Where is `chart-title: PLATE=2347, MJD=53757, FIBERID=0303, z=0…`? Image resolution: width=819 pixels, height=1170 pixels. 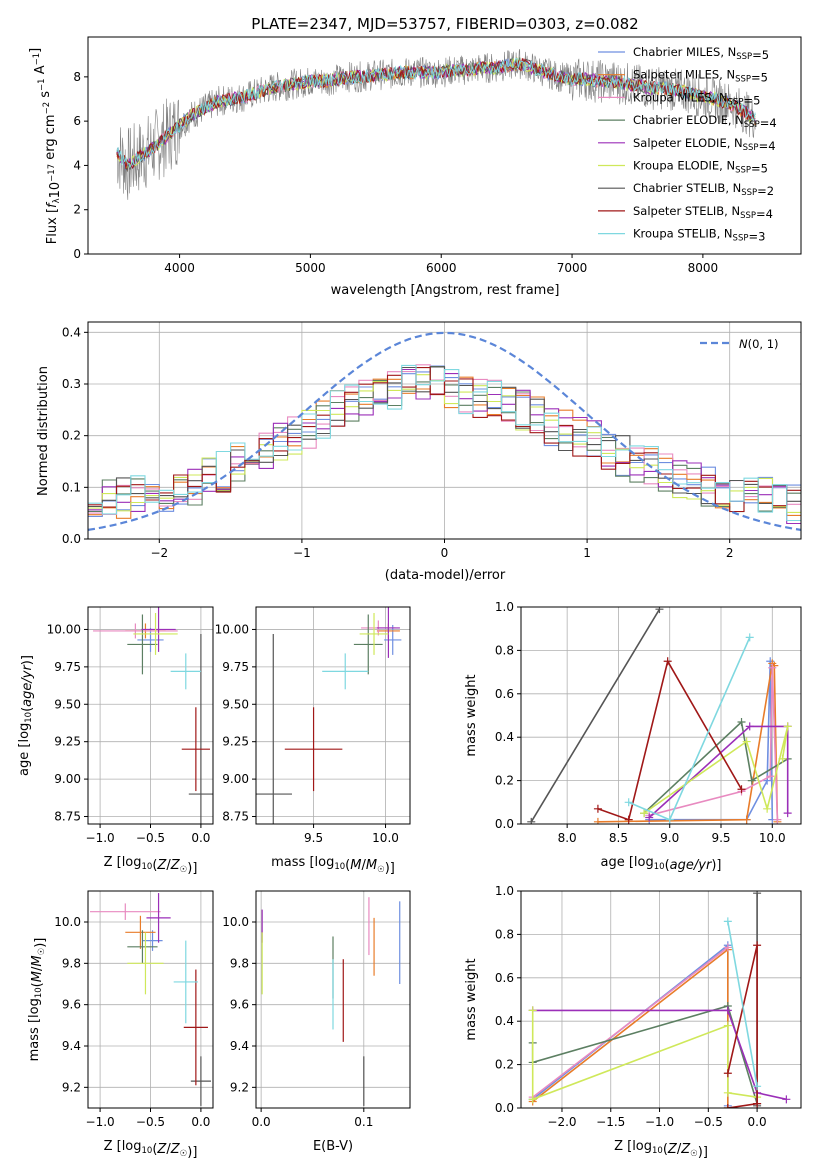 chart-title: PLATE=2347, MJD=53757, FIBERID=0303, z=0… is located at coordinates (444, 24).